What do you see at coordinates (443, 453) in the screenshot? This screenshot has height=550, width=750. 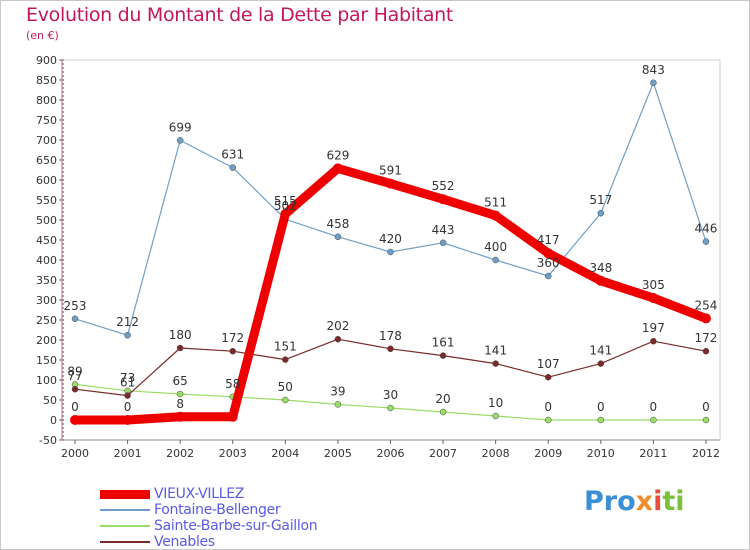 I see `x-tick-label: 2007` at bounding box center [443, 453].